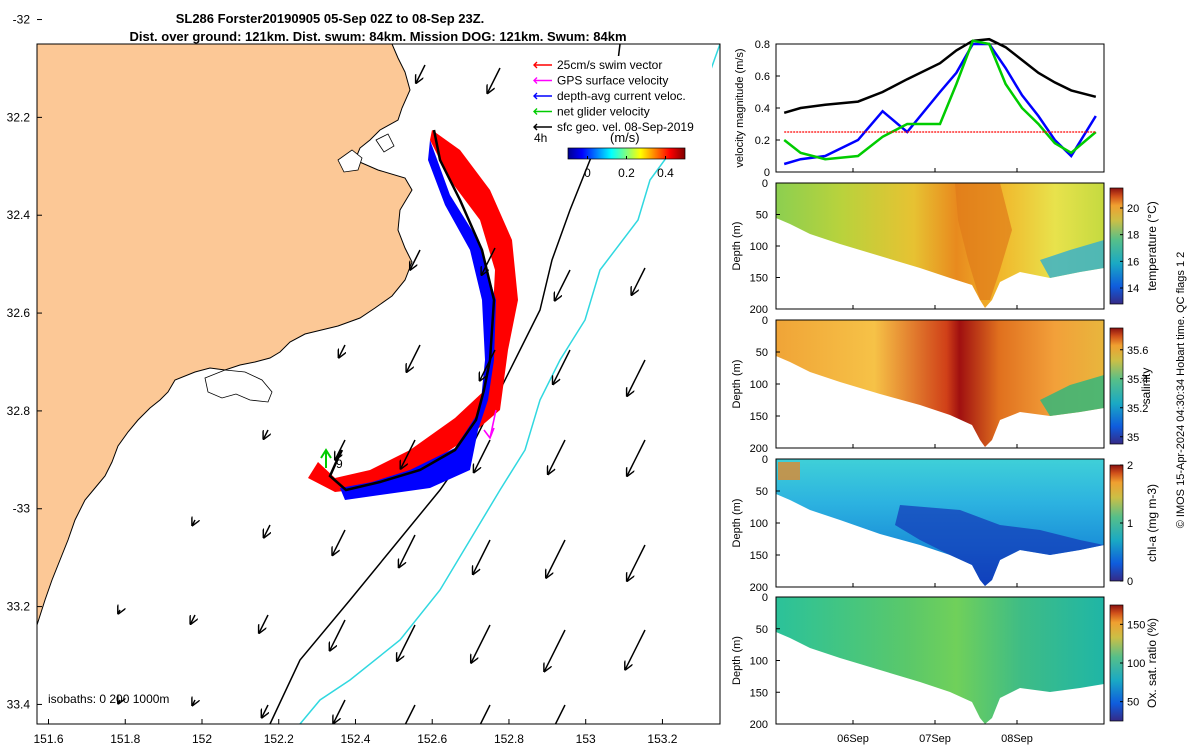  Describe the element at coordinates (662, 739) in the screenshot. I see `lon-tick-label: 153.2` at that location.